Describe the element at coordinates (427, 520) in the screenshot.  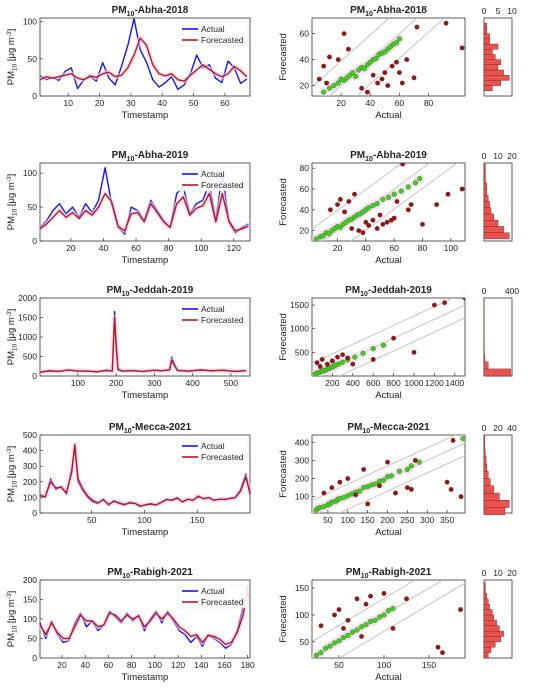
I see `x-tick-label: 300` at that location.